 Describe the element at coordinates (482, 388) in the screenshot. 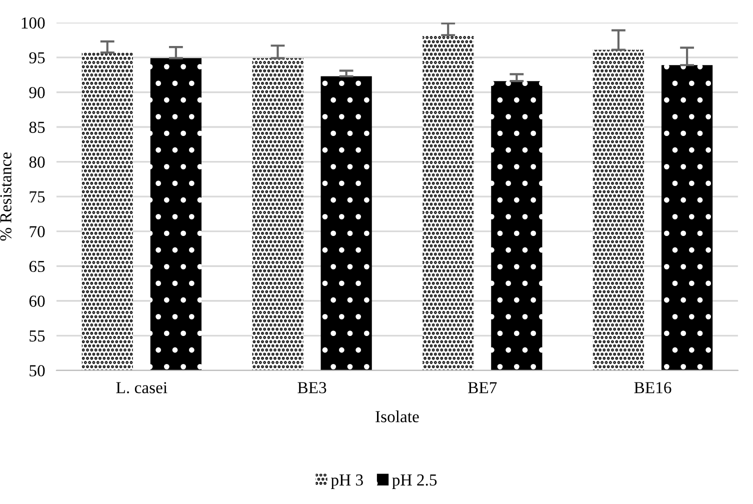

I see `x-tick-label: BE7` at that location.